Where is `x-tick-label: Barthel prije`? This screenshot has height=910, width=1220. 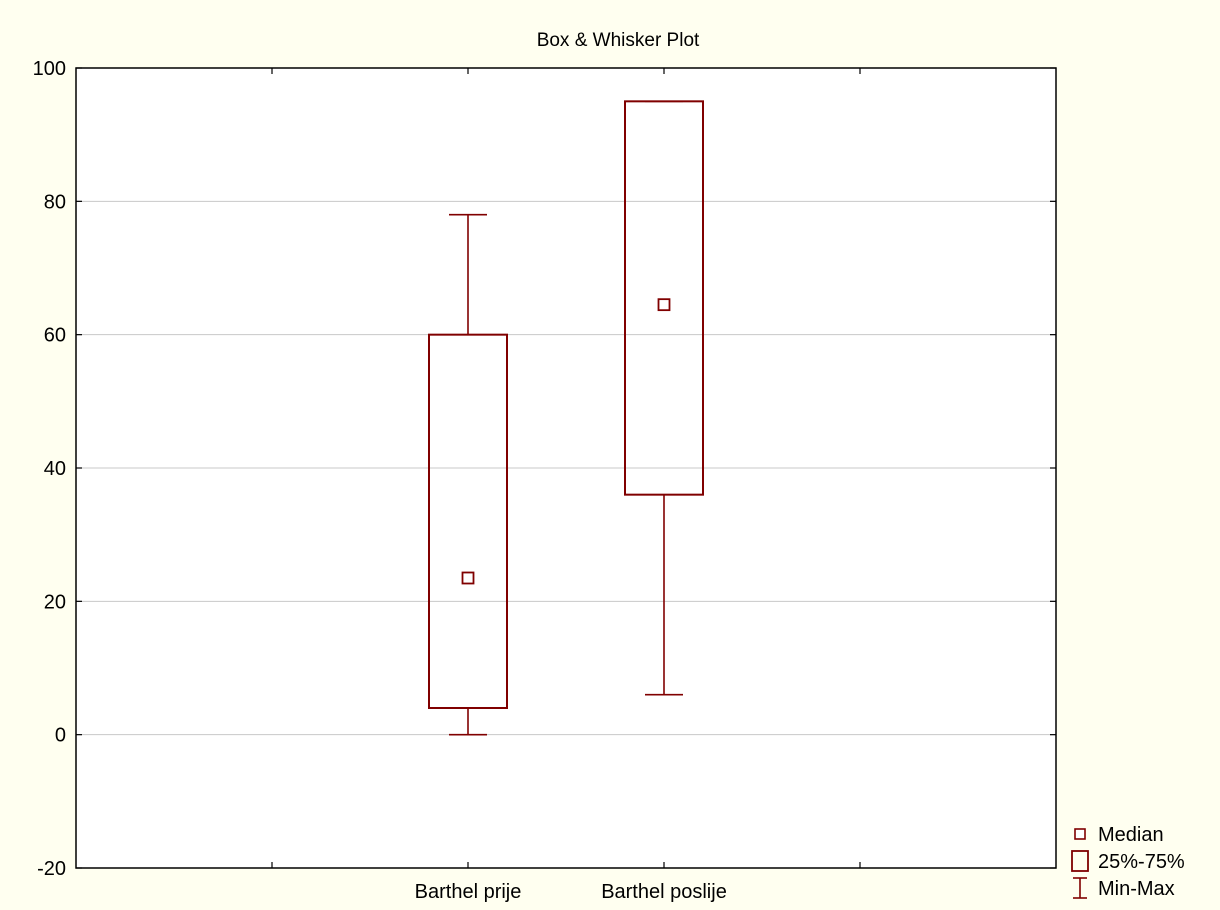
x-tick-label: Barthel prije is located at coordinates (468, 892).